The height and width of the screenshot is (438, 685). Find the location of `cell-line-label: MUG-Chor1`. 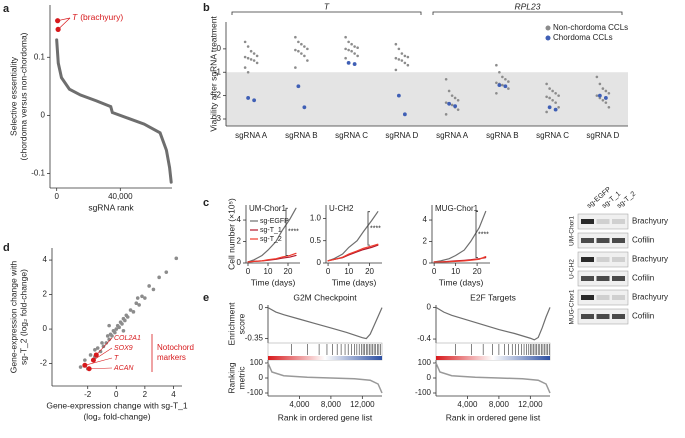

cell-line-label: MUG-Chor1 is located at coordinates (572, 306).